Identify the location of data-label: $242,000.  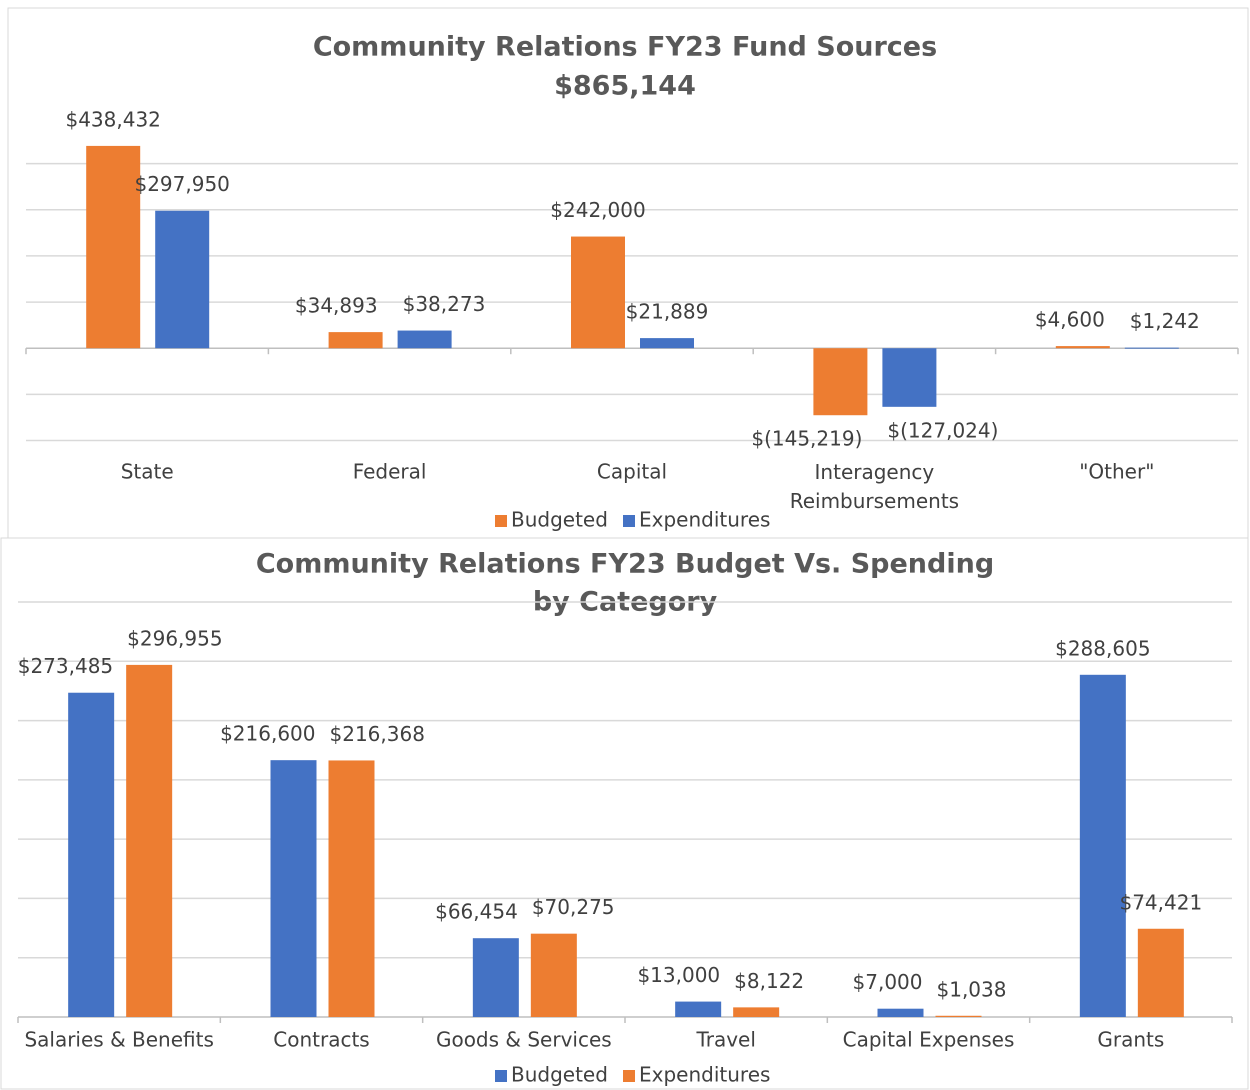
(597, 210).